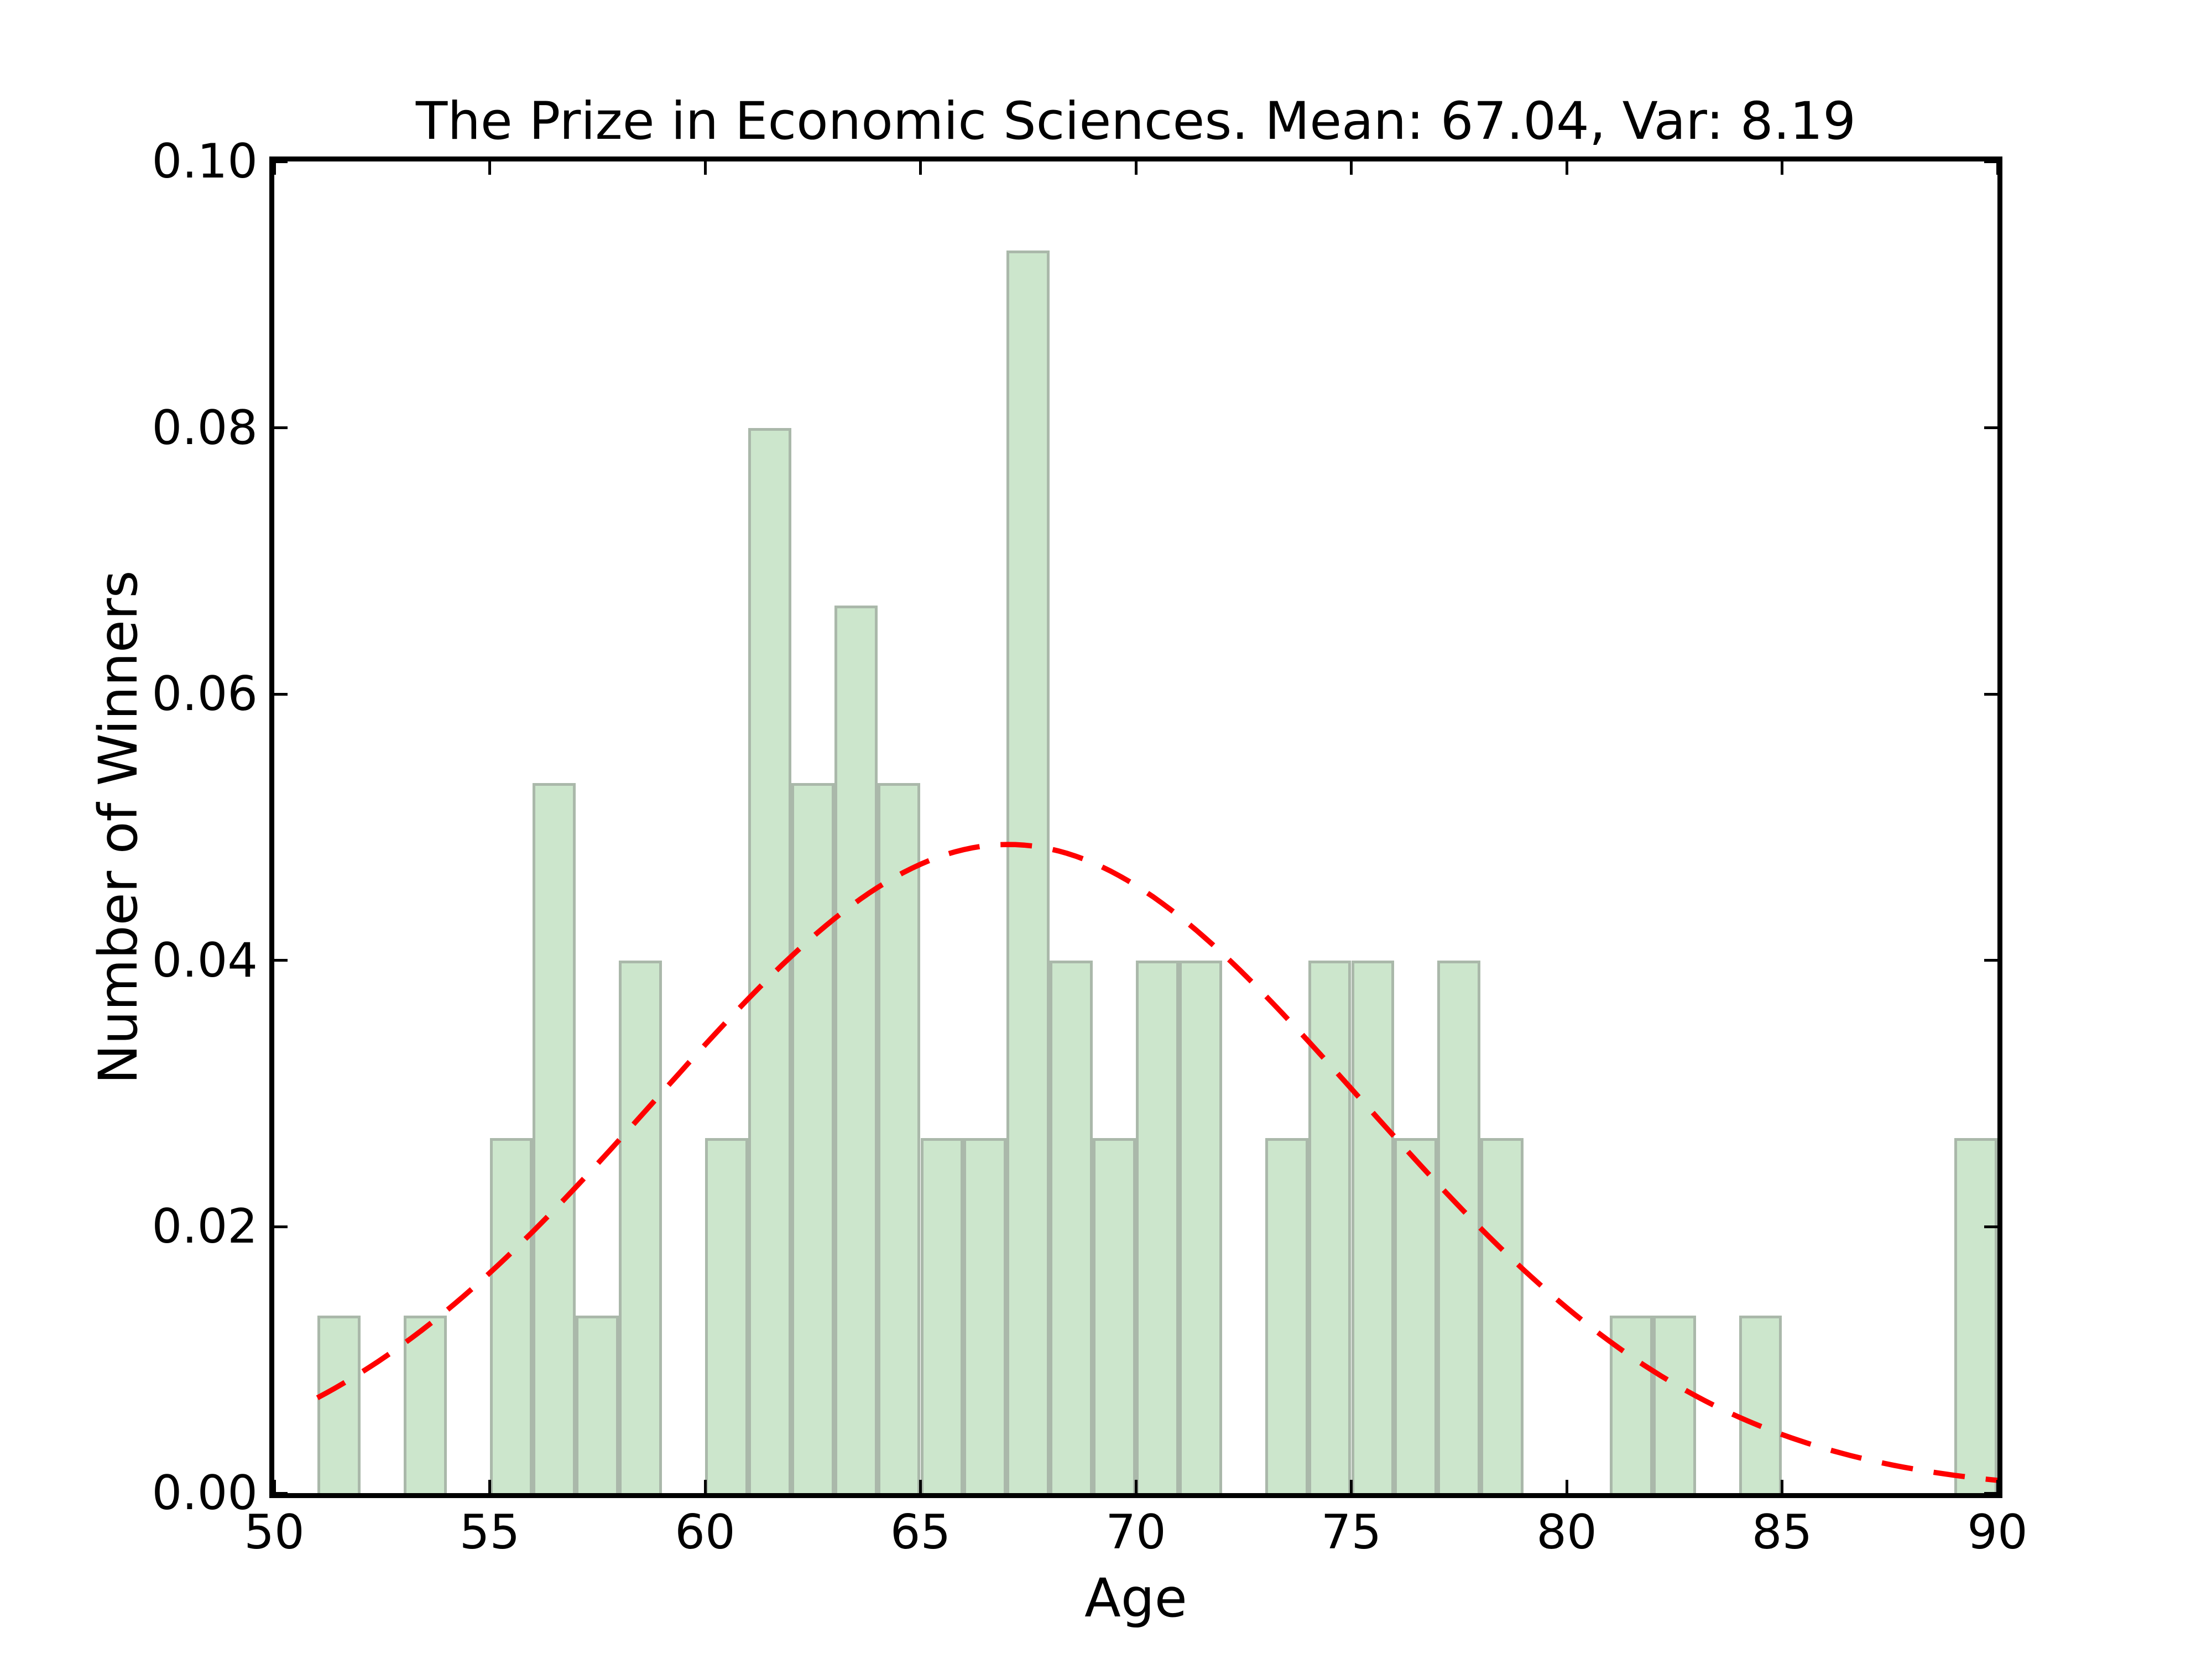  What do you see at coordinates (1567, 1533) in the screenshot?
I see `x-tick-label: 80` at bounding box center [1567, 1533].